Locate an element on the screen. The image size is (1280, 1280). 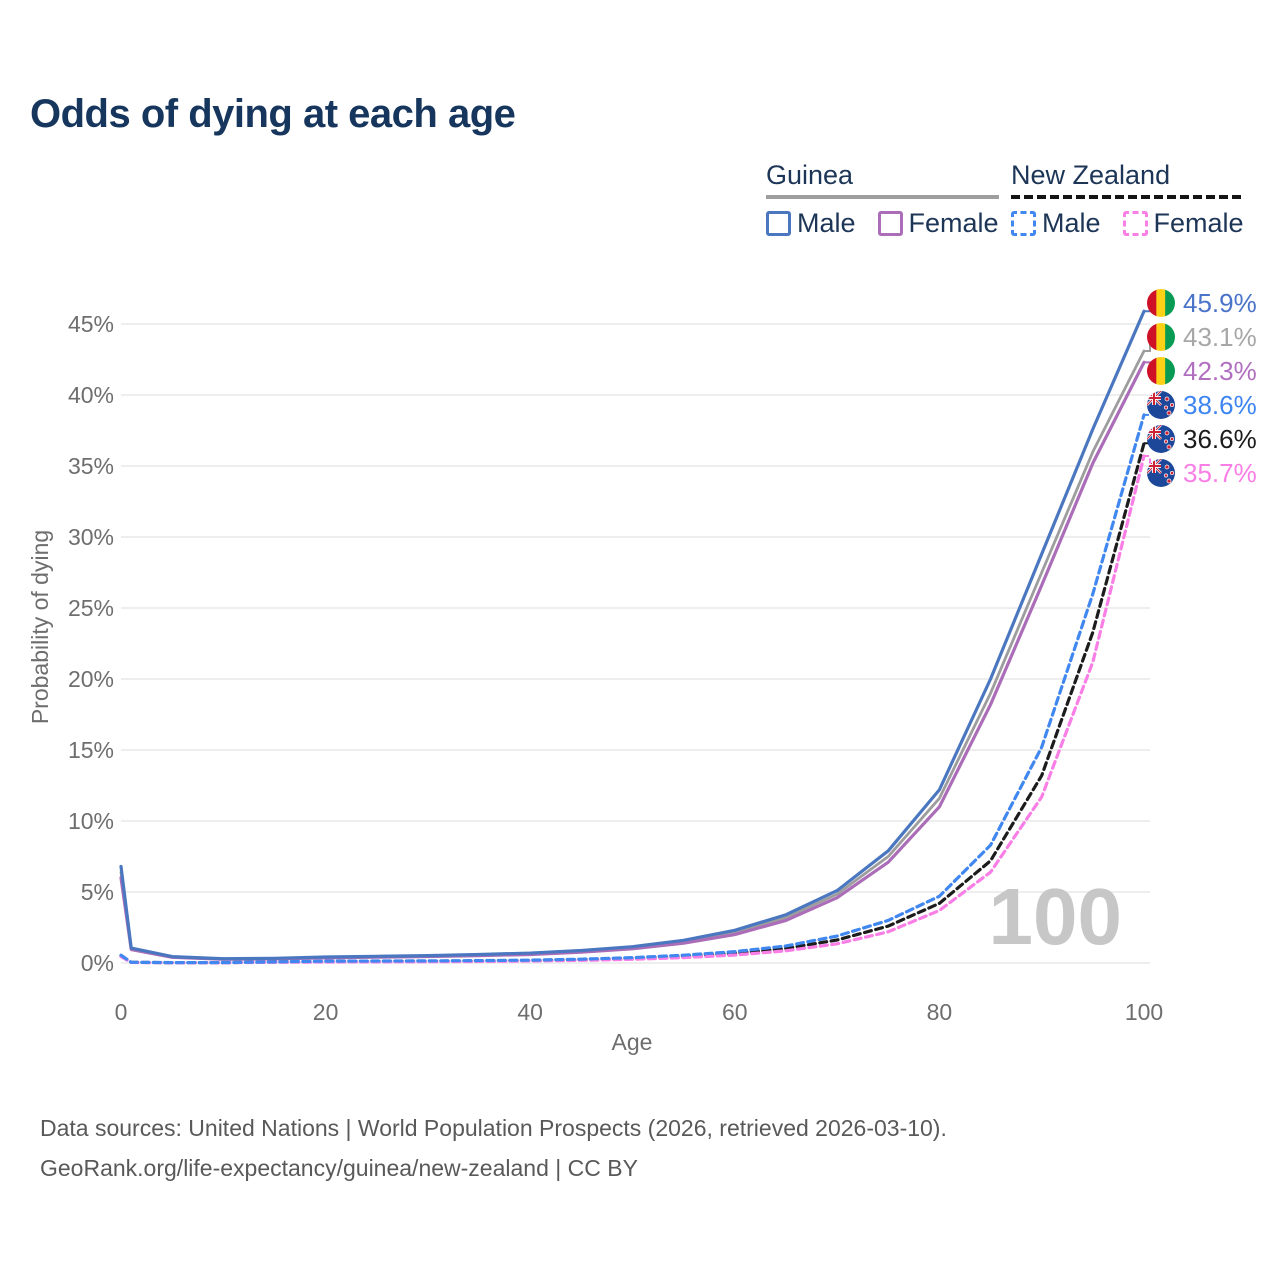
x-tick-label: 100 is located at coordinates (1144, 1012).